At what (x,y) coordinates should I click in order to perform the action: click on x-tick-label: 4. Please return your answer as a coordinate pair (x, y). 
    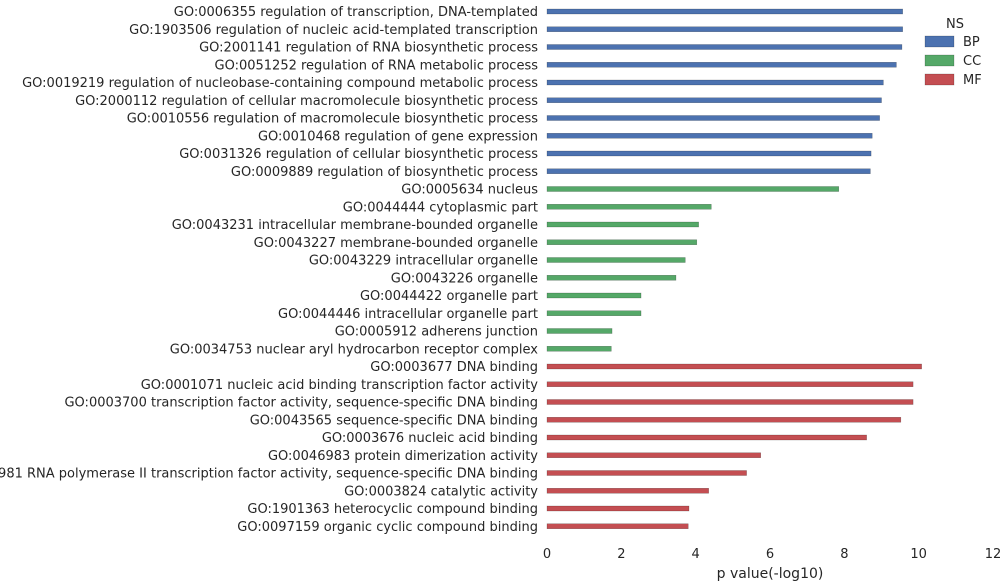
    Looking at the image, I should click on (696, 554).